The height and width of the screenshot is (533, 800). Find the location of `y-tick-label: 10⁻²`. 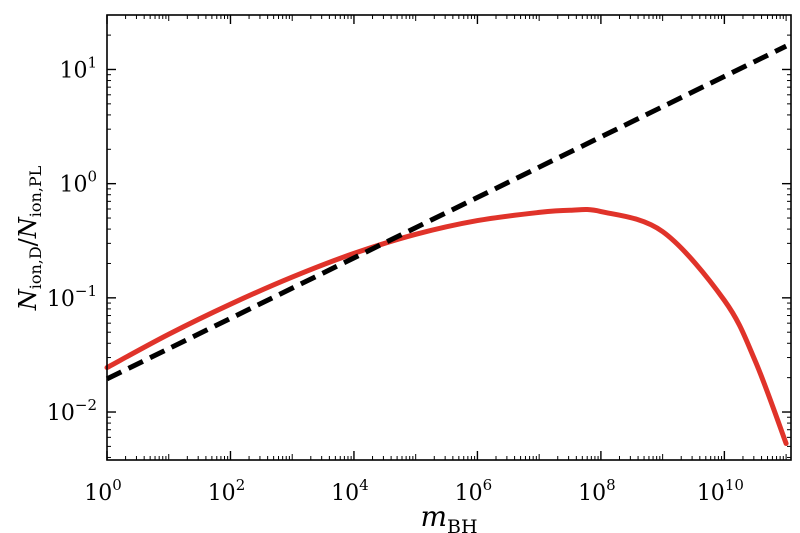

y-tick-label: 10⁻² is located at coordinates (72, 411).